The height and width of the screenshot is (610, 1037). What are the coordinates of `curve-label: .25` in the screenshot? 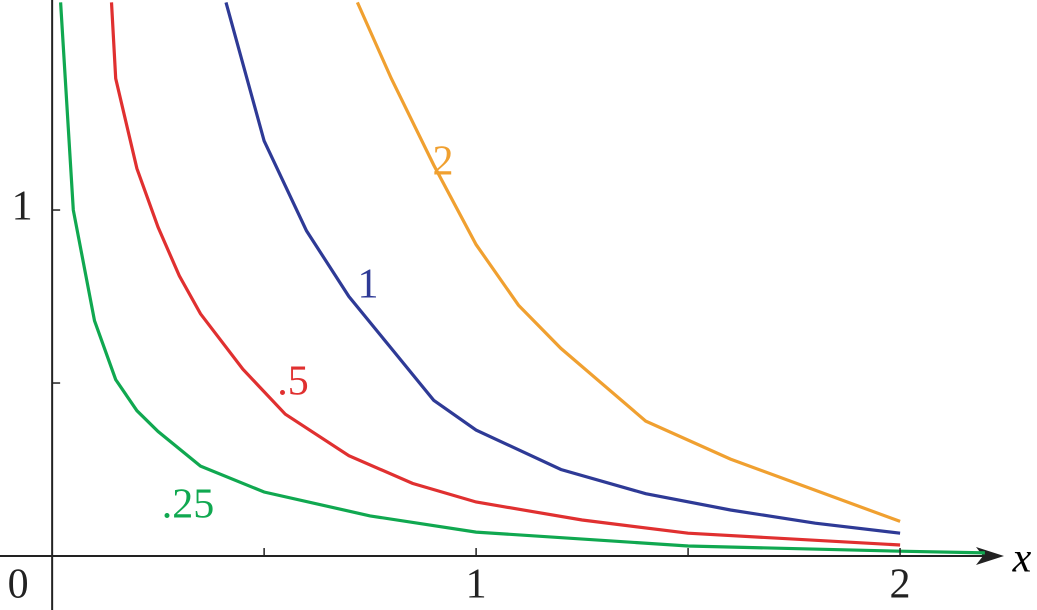 It's located at (188, 505).